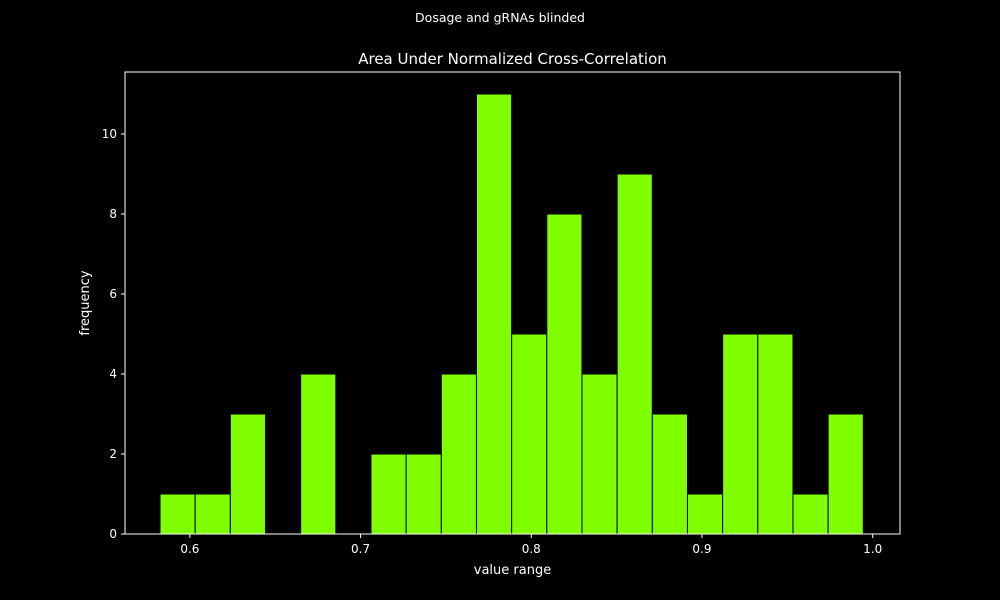 The width and height of the screenshot is (1000, 600). Describe the element at coordinates (113, 374) in the screenshot. I see `y-tick-label: 4` at that location.